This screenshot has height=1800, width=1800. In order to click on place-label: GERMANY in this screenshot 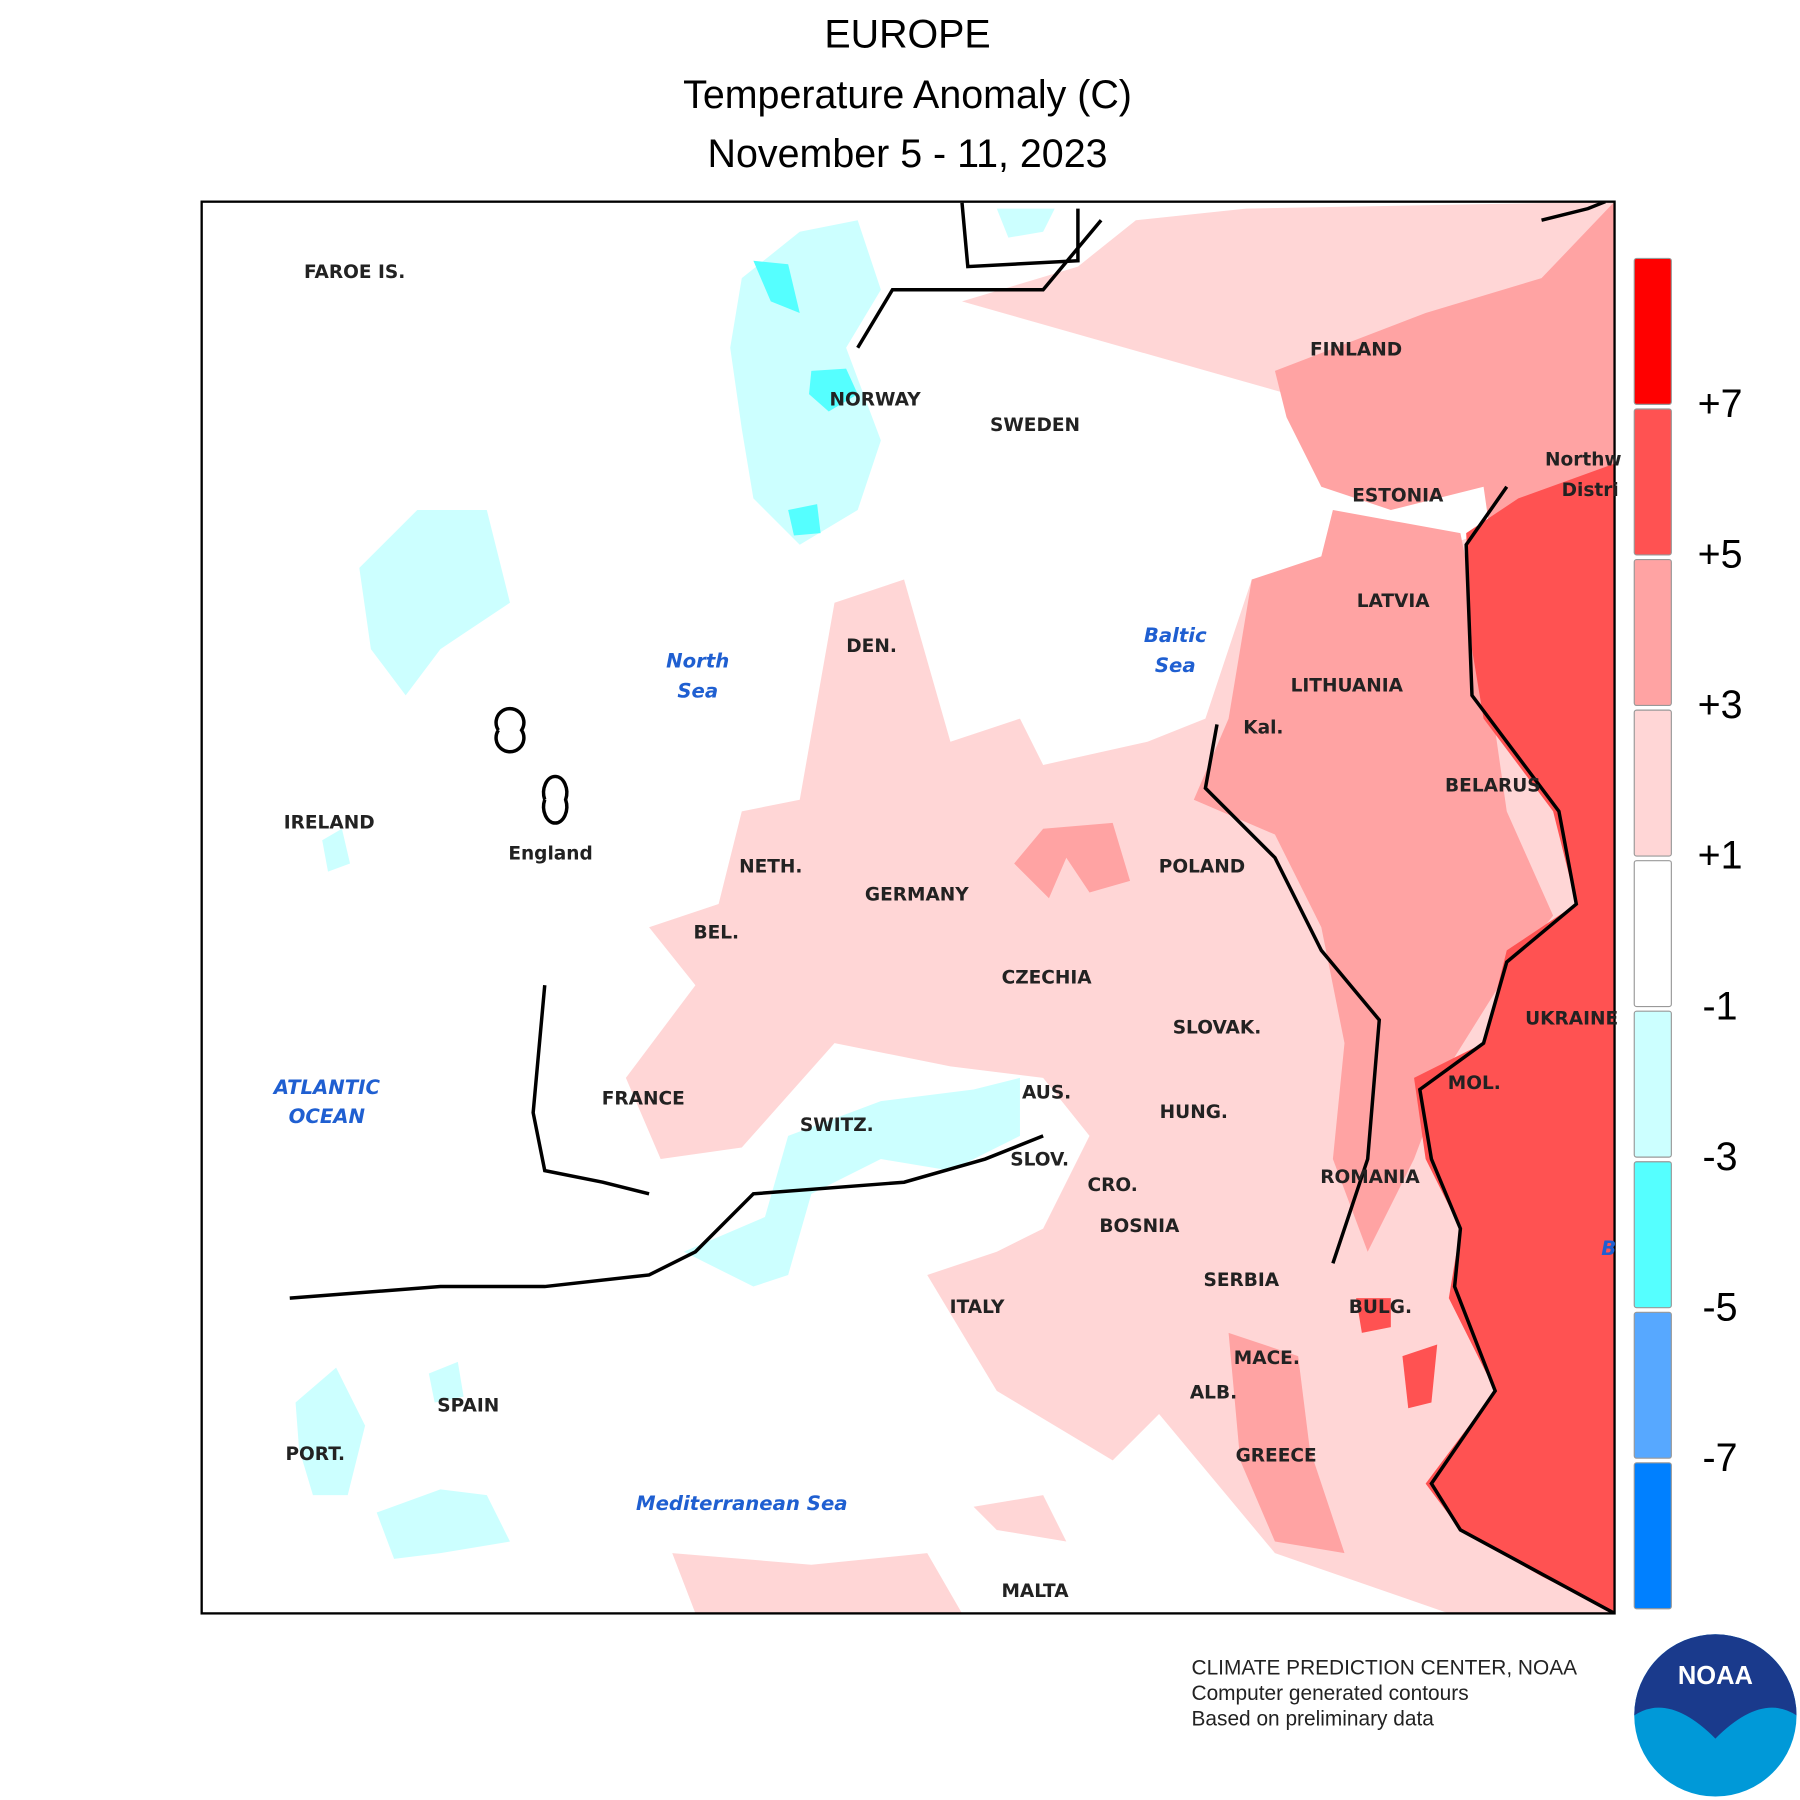, I will do `click(917, 894)`.